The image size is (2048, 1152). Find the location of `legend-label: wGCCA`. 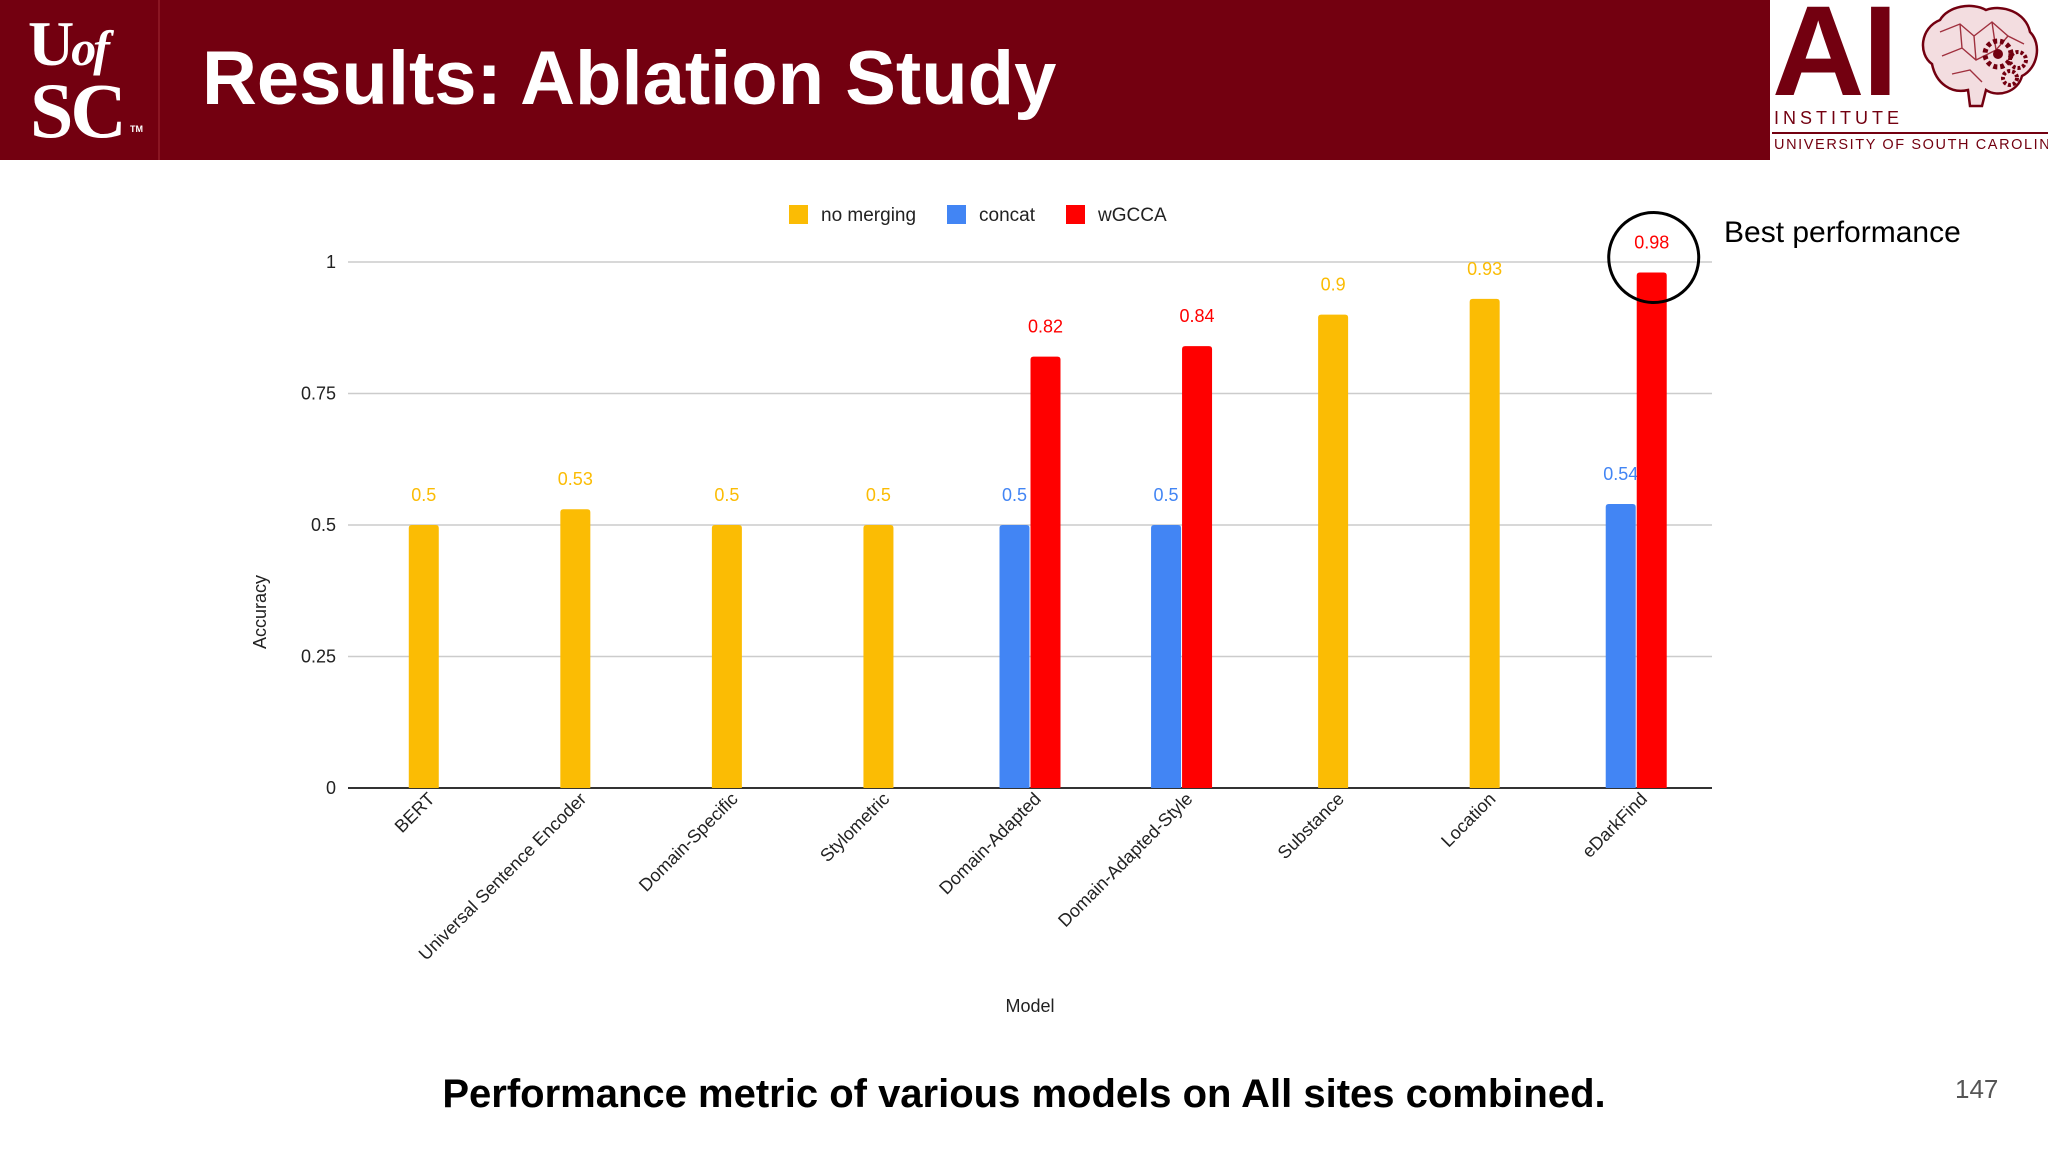

legend-label: wGCCA is located at coordinates (1132, 215).